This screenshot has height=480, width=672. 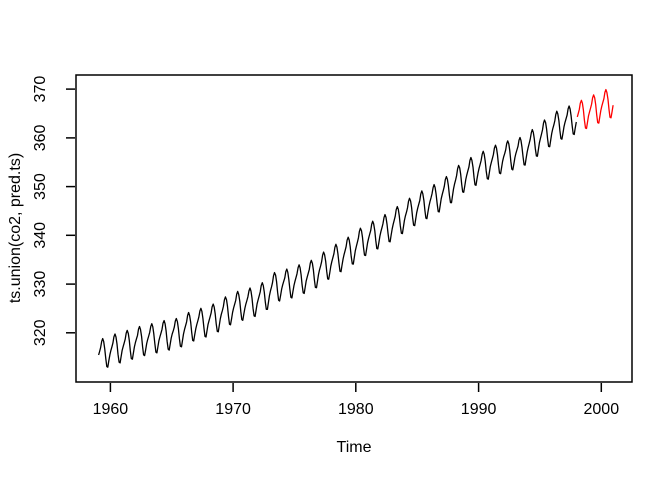 What do you see at coordinates (40, 186) in the screenshot?
I see `y-tick-label: 350` at bounding box center [40, 186].